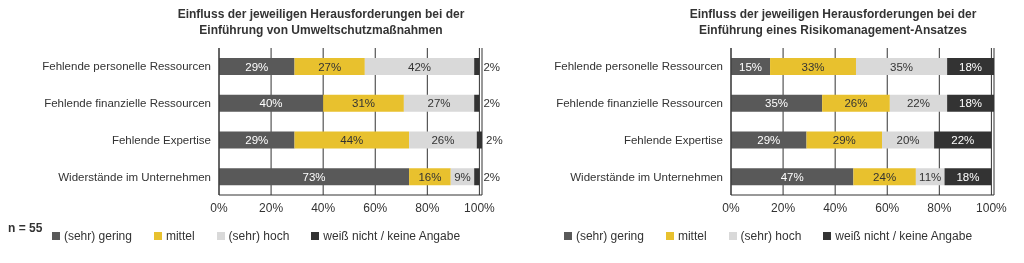 This screenshot has width=1024, height=263. I want to click on data-label: 9%, so click(462, 176).